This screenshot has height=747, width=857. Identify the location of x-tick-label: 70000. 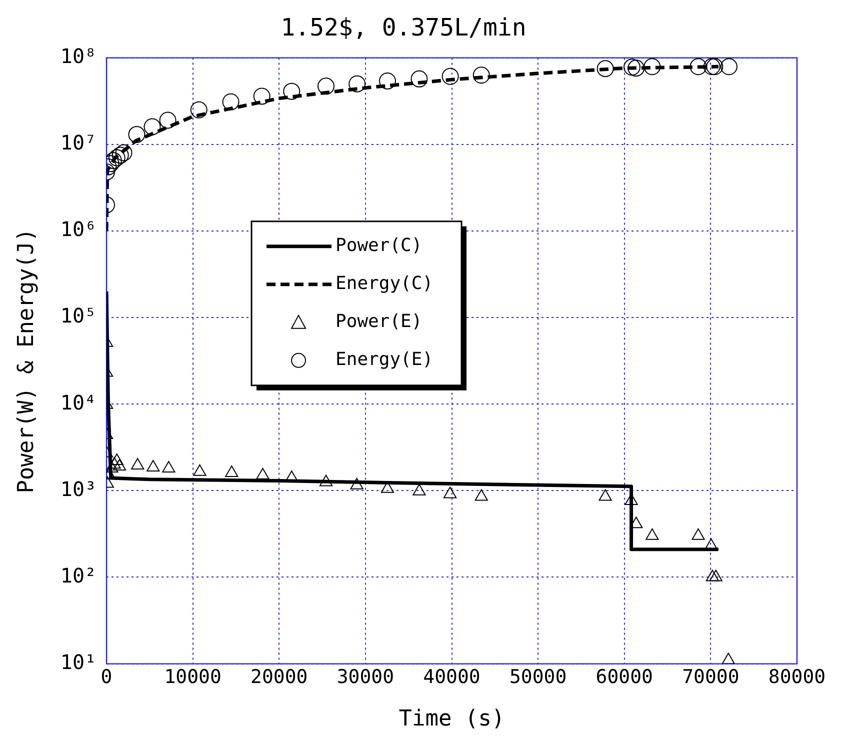
(711, 677).